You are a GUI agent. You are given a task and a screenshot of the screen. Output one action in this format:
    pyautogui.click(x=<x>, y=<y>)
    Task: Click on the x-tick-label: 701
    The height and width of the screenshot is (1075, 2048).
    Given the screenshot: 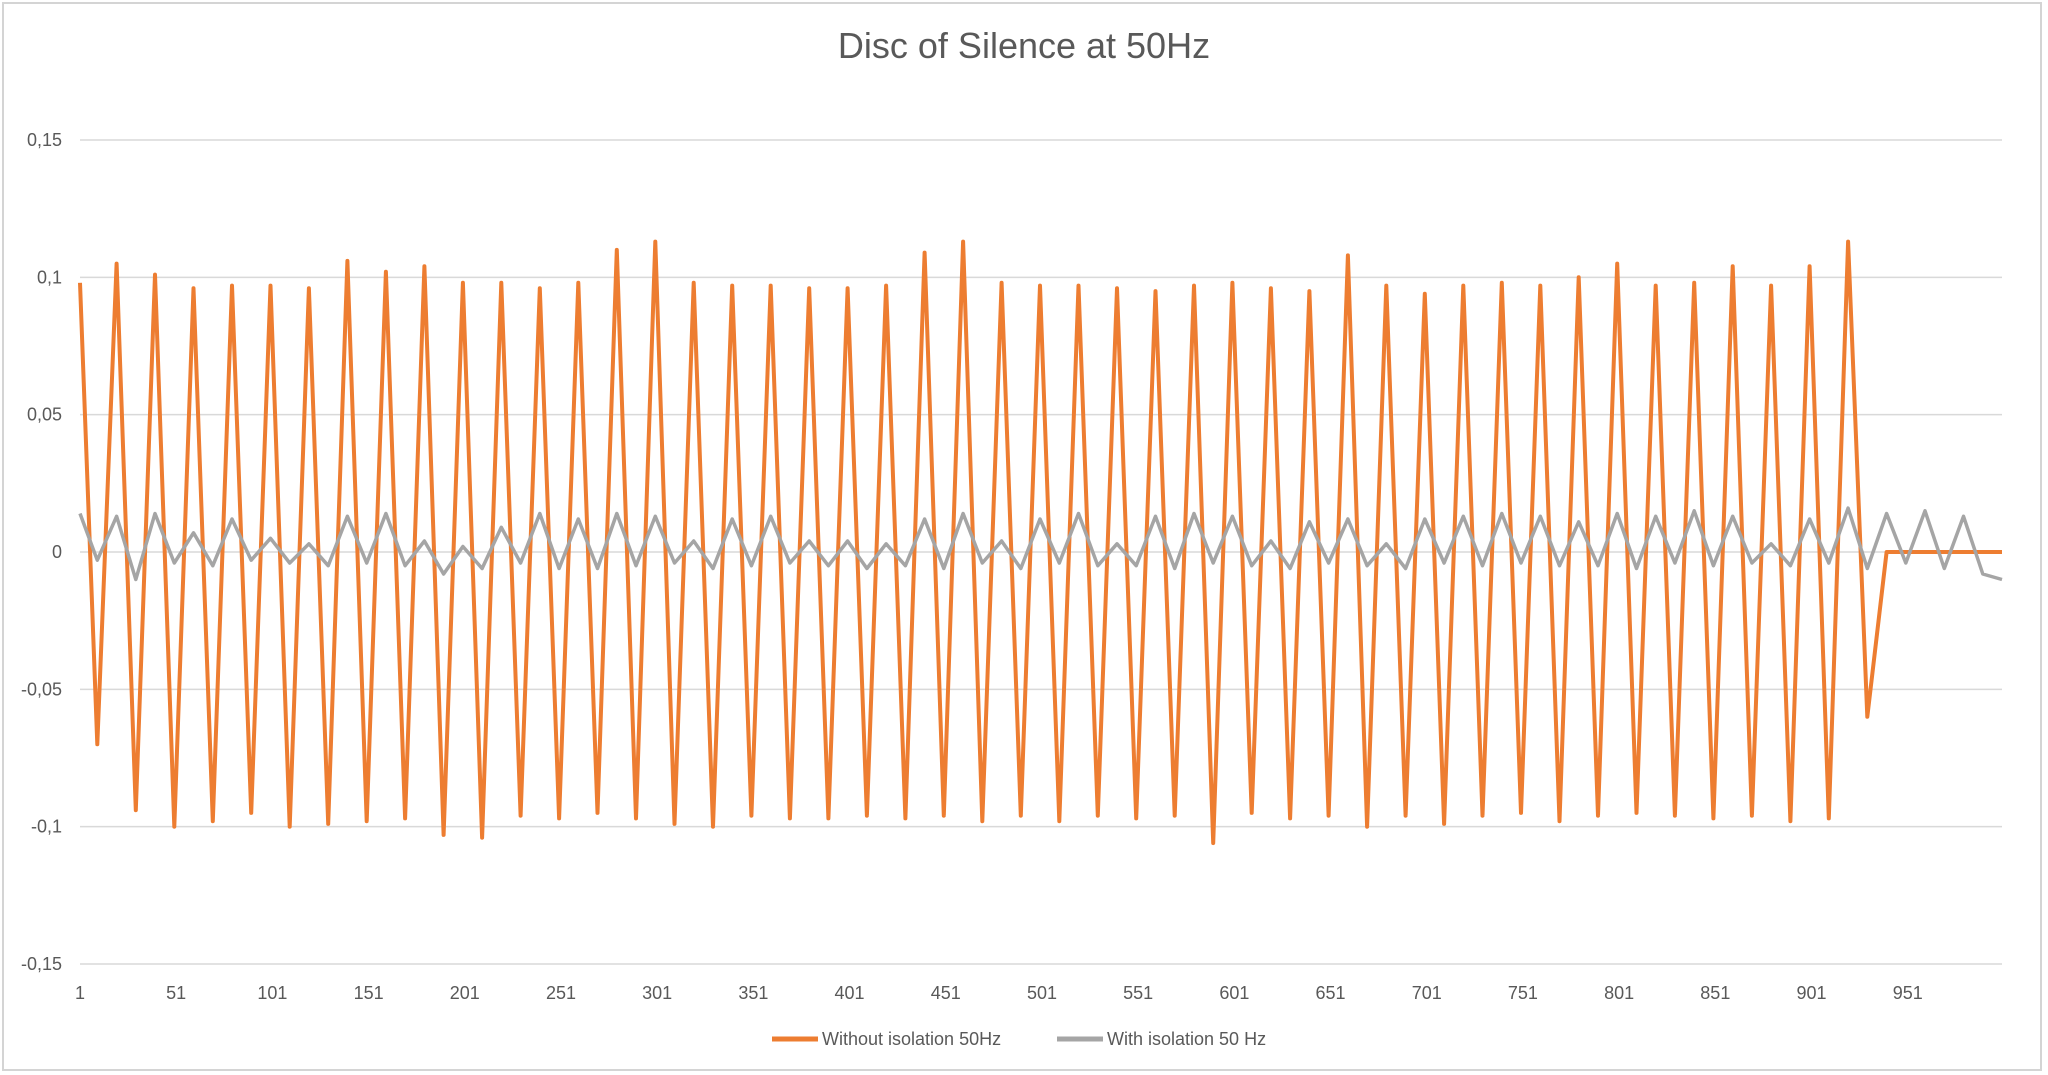 What is the action you would take?
    pyautogui.click(x=1427, y=993)
    